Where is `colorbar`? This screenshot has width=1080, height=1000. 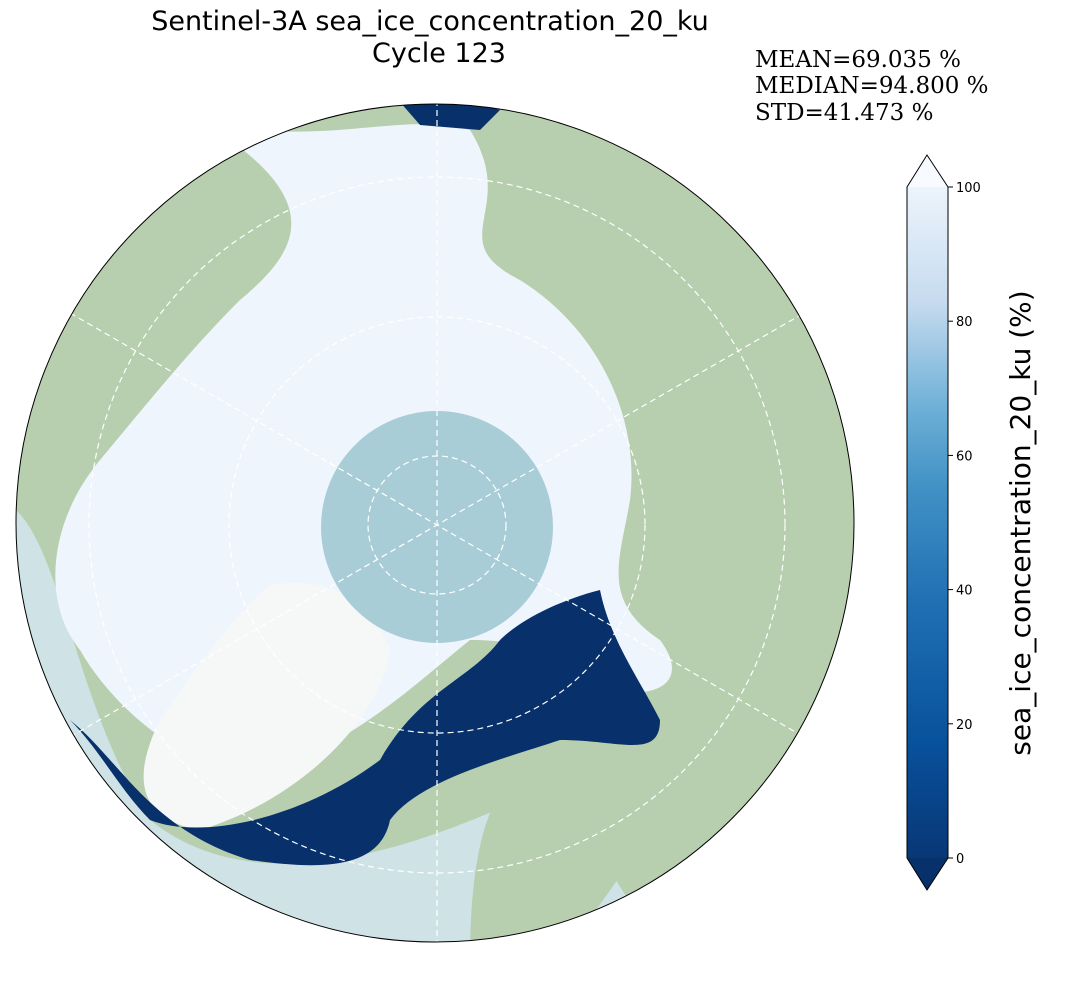
colorbar is located at coordinates (927, 522).